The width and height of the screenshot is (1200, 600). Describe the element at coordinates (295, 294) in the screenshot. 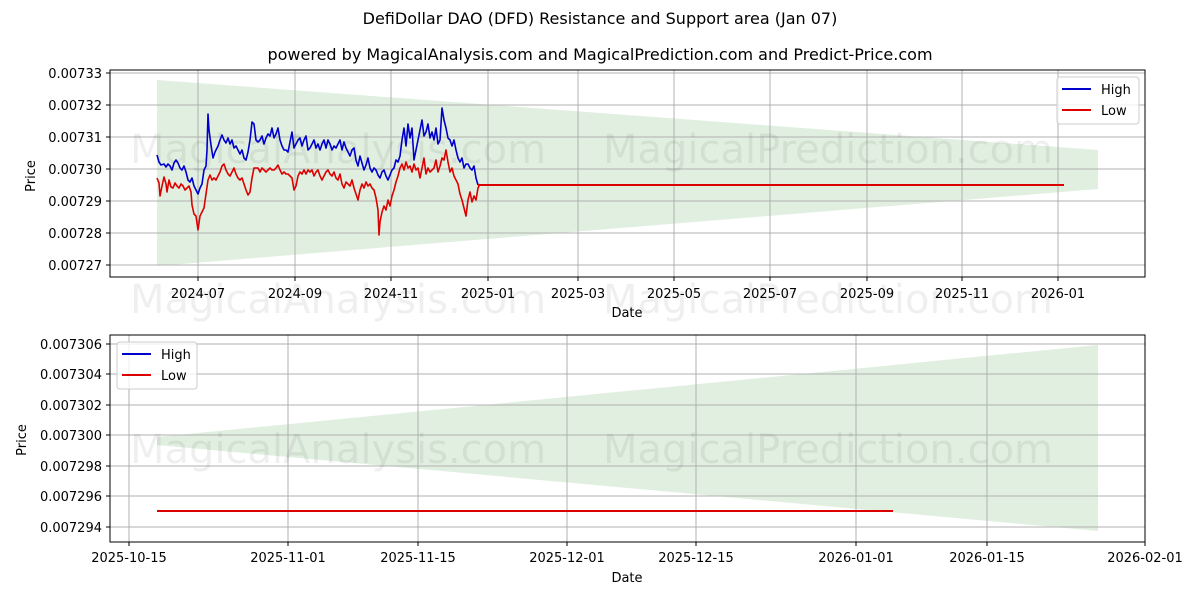

I see `top-xtick-label: 2024-09` at that location.